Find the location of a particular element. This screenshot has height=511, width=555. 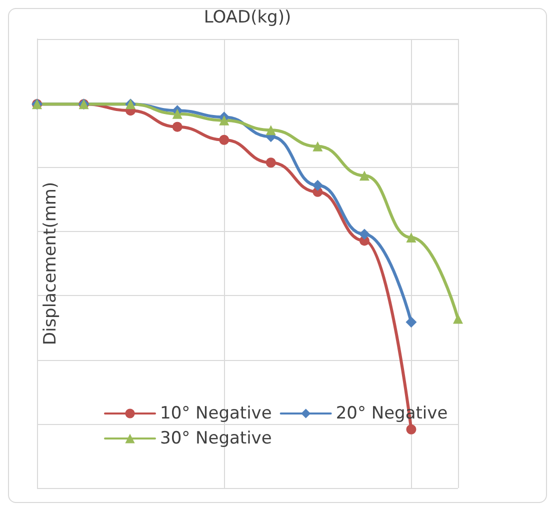

legend-label: 30° Negative is located at coordinates (216, 438).